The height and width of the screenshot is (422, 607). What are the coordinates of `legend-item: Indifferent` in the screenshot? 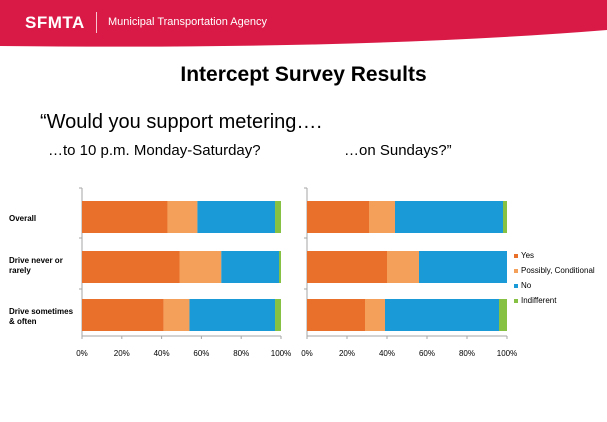 It's located at (554, 300).